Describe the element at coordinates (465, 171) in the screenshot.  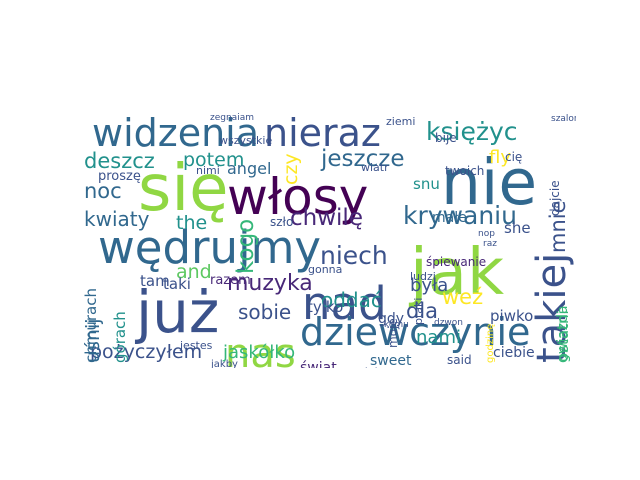
I see `word-61: twoich` at that location.